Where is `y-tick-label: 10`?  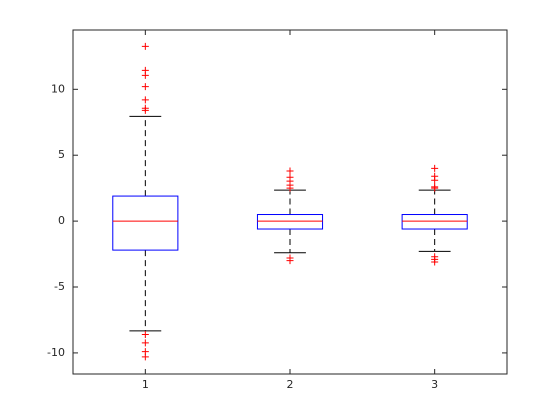 y-tick-label: 10 is located at coordinates (58, 88).